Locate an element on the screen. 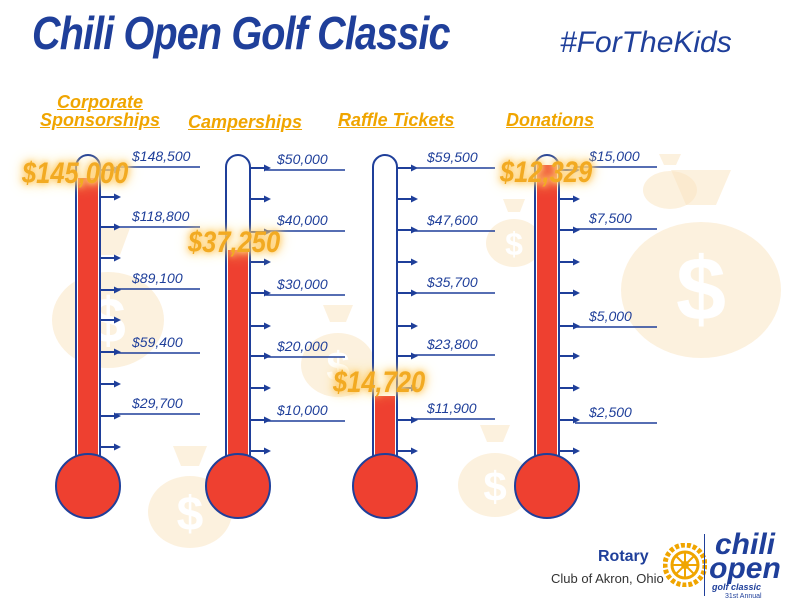 The height and width of the screenshot is (612, 792). tick-label: $15,000 is located at coordinates (614, 156).